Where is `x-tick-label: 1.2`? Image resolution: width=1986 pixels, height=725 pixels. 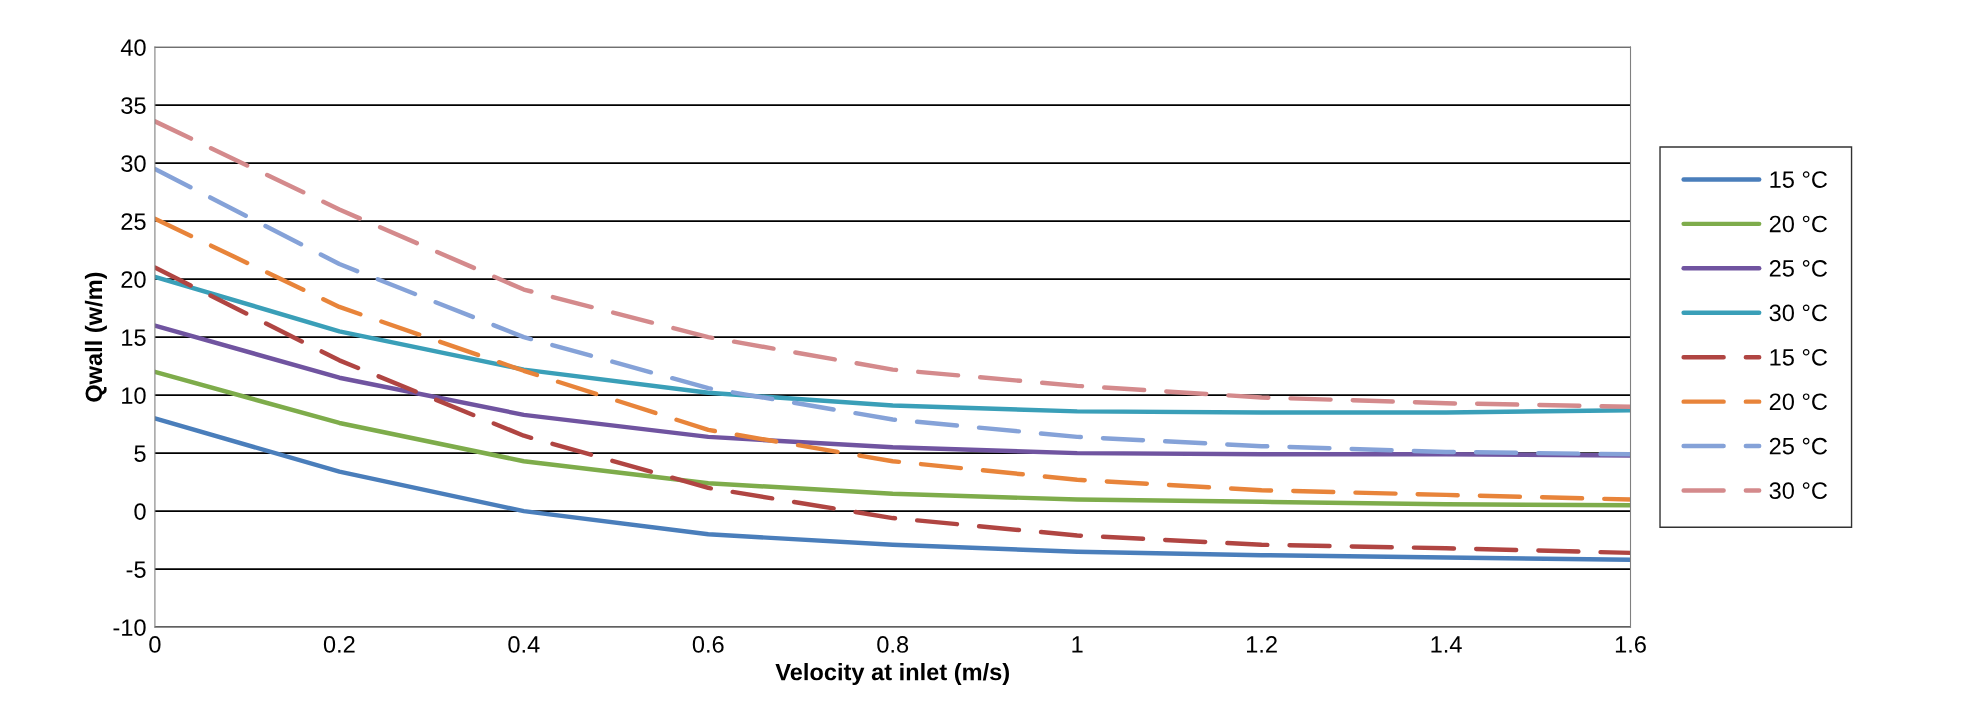
x-tick-label: 1.2 is located at coordinates (1262, 644).